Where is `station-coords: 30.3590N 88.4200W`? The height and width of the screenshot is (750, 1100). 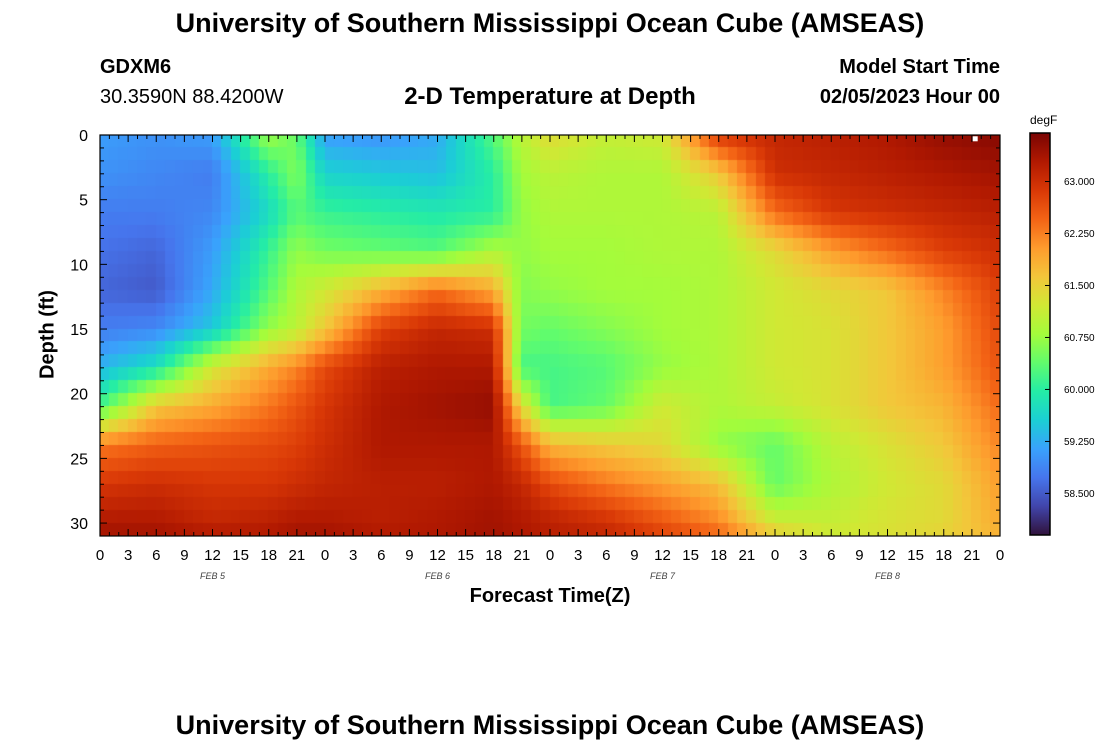 station-coords: 30.3590N 88.4200W is located at coordinates (192, 97).